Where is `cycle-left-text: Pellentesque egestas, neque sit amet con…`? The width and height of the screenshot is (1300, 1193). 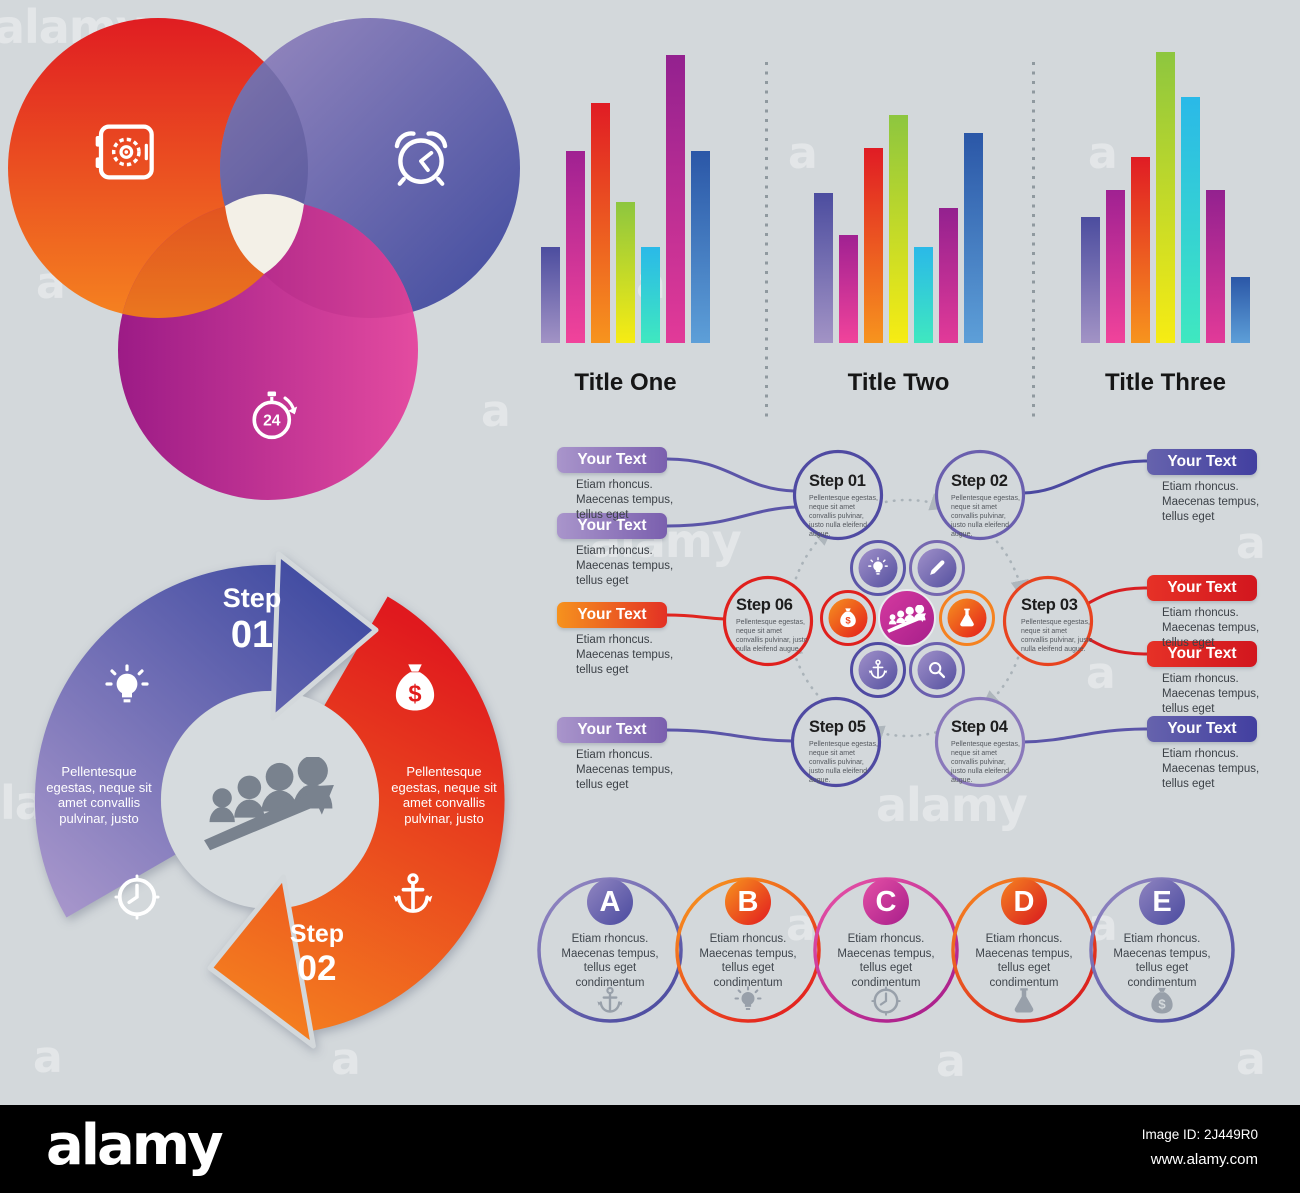
cycle-left-text: Pellentesque egestas, neque sit amet con… is located at coordinates (99, 795).